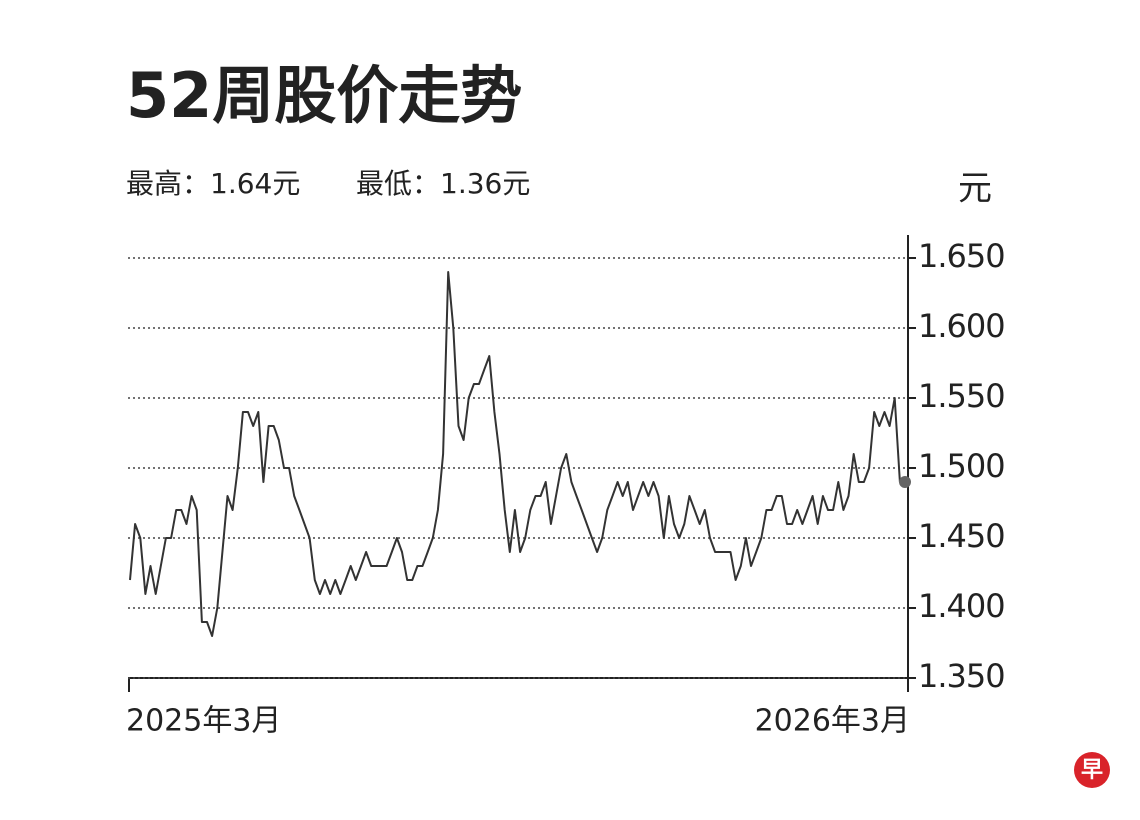  I want to click on logo: 早, so click(1092, 770).